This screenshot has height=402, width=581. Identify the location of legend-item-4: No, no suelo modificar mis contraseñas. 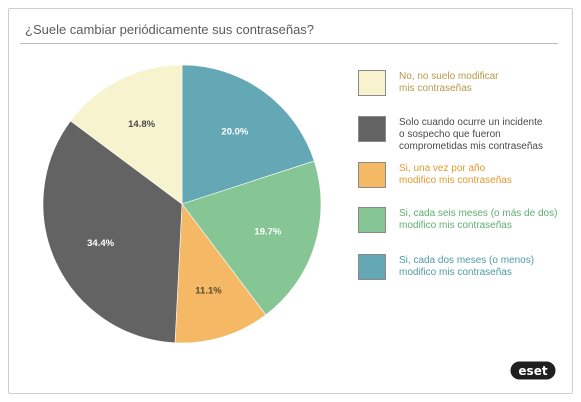
(461, 83).